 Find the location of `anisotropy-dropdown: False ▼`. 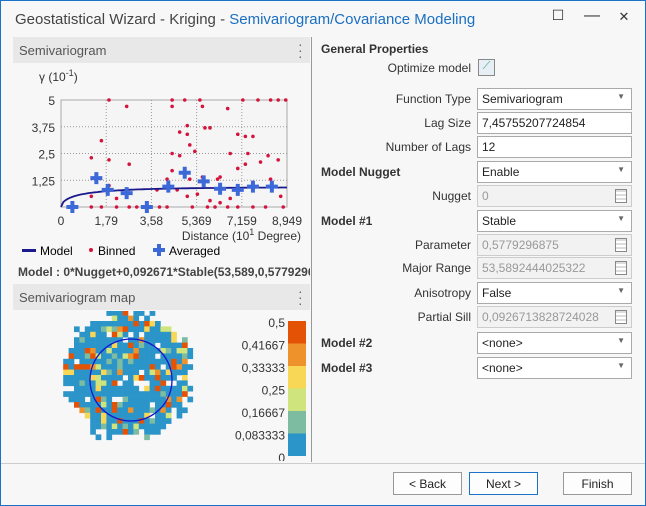

anisotropy-dropdown: False ▼ is located at coordinates (554, 293).